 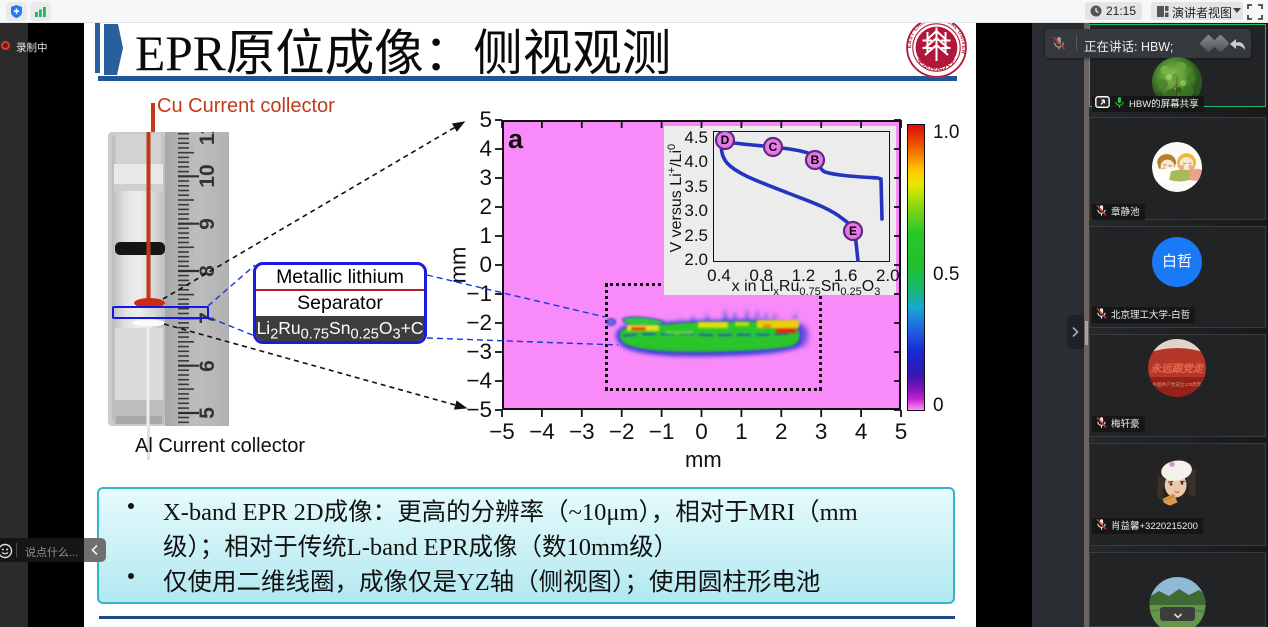 What do you see at coordinates (207, 224) in the screenshot?
I see `svg-text: 9` at bounding box center [207, 224].